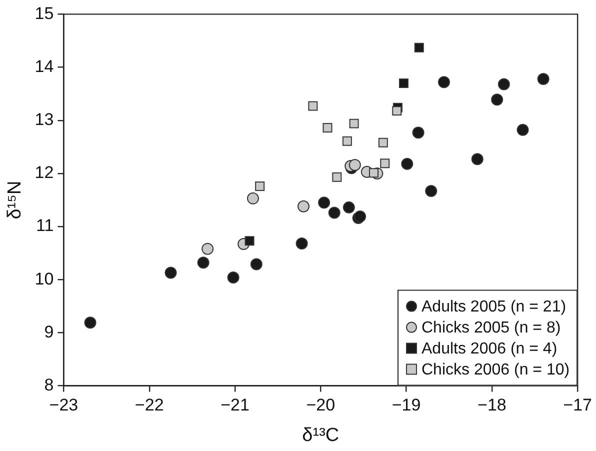 This screenshot has height=451, width=596. Describe the element at coordinates (44, 172) in the screenshot. I see `y-tick-label: 12` at that location.